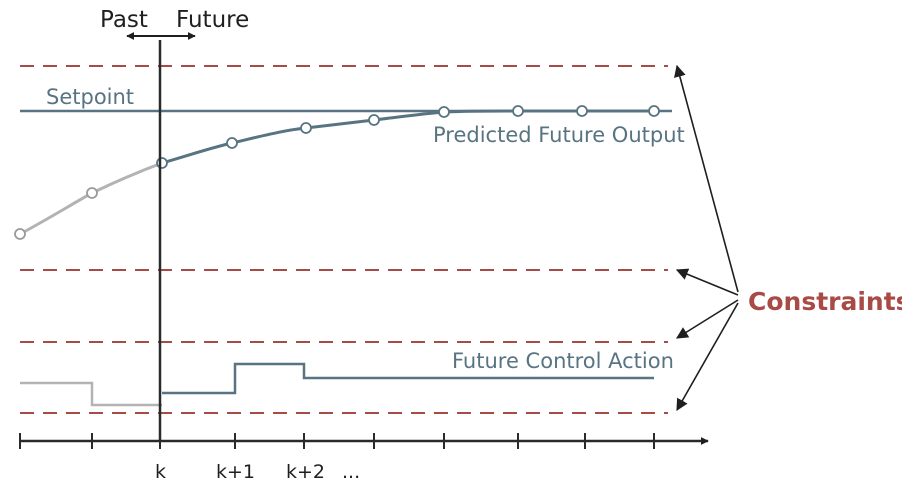 The height and width of the screenshot is (490, 902). Describe the element at coordinates (160, 472) in the screenshot. I see `tick-label-k: k` at that location.